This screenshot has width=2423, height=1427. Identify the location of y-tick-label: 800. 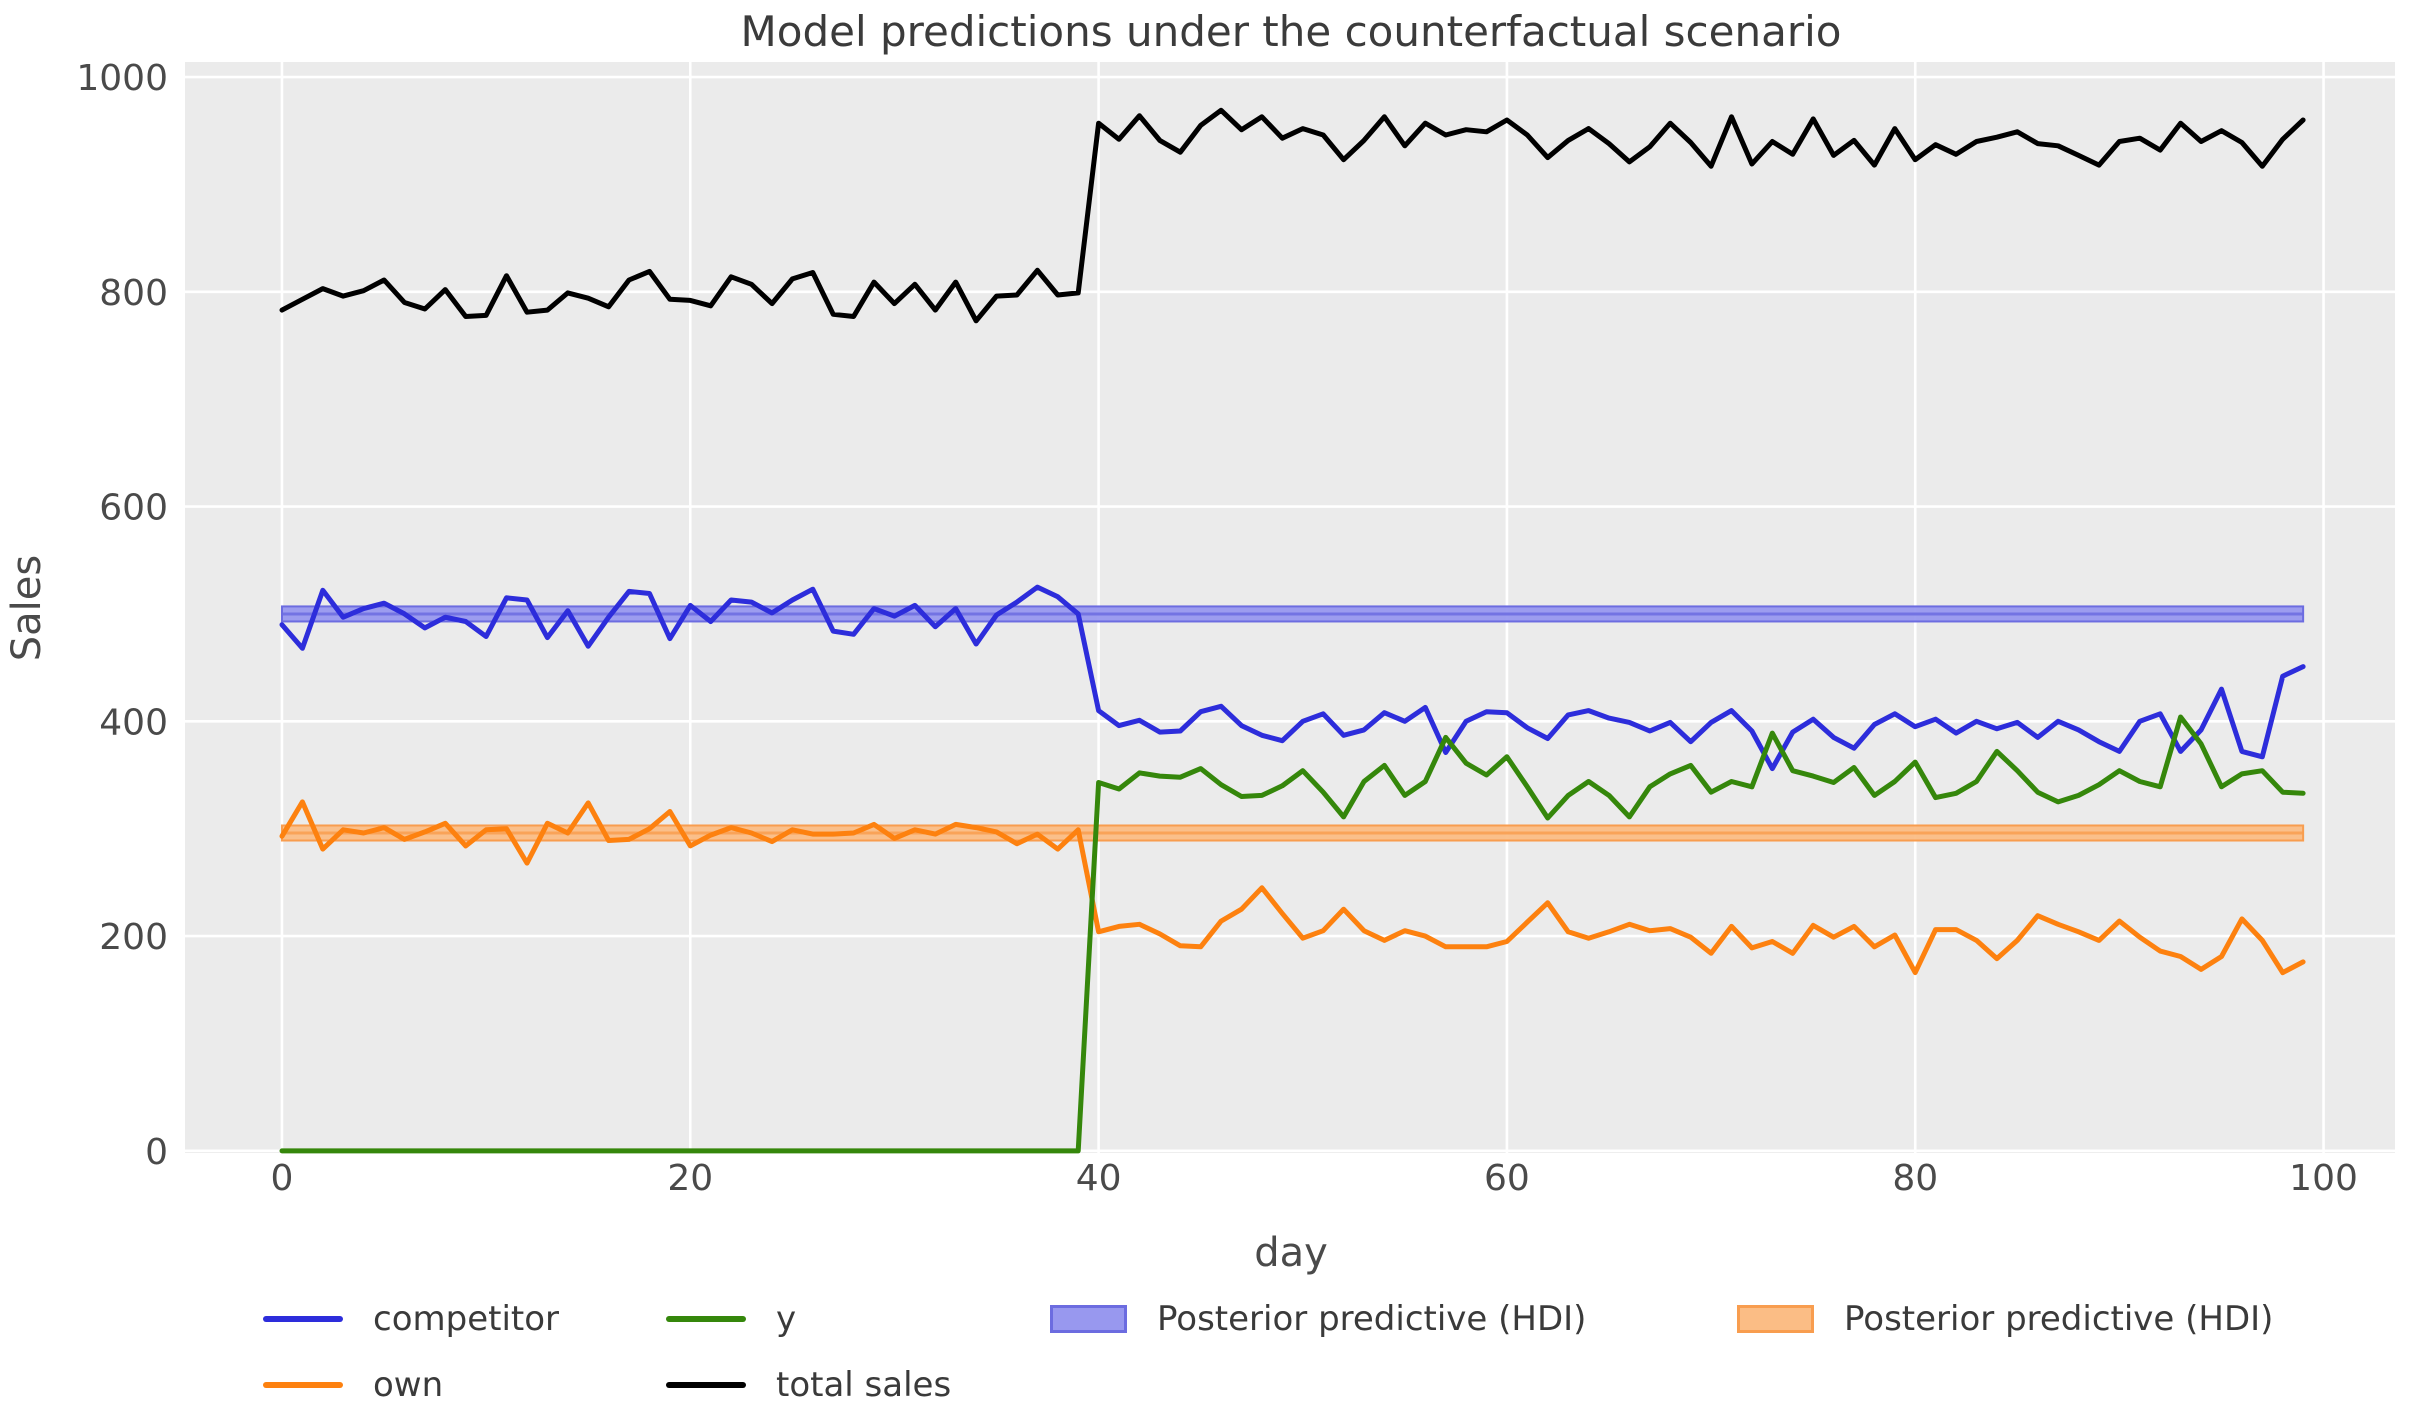
(133, 293).